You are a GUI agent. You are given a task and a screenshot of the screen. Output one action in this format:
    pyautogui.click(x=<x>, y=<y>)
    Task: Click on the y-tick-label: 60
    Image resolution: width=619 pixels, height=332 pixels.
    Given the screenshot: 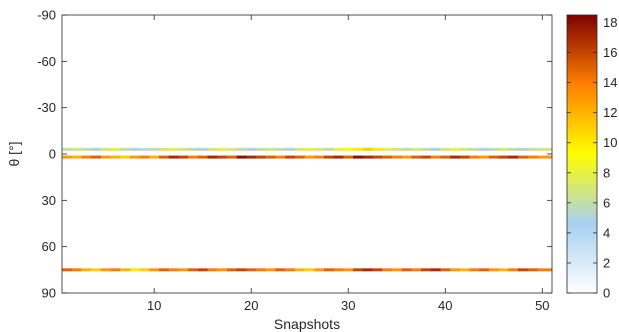 What is the action you would take?
    pyautogui.click(x=49, y=246)
    